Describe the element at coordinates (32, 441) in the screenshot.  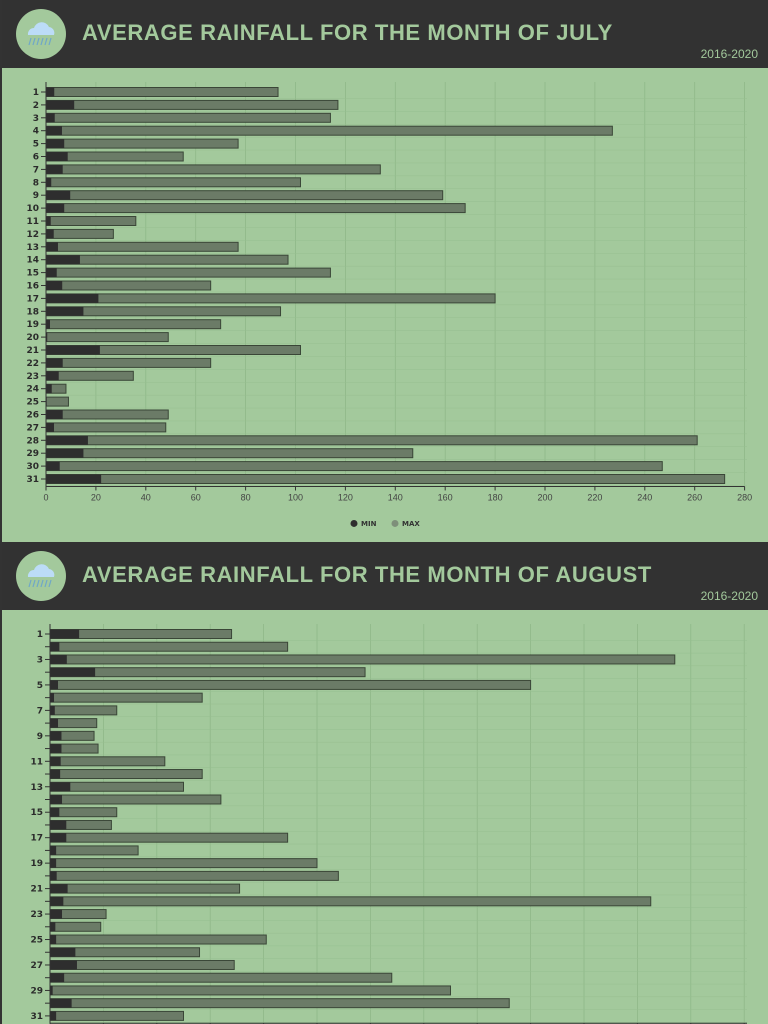
I see `y-tick-label: 28` at that location.